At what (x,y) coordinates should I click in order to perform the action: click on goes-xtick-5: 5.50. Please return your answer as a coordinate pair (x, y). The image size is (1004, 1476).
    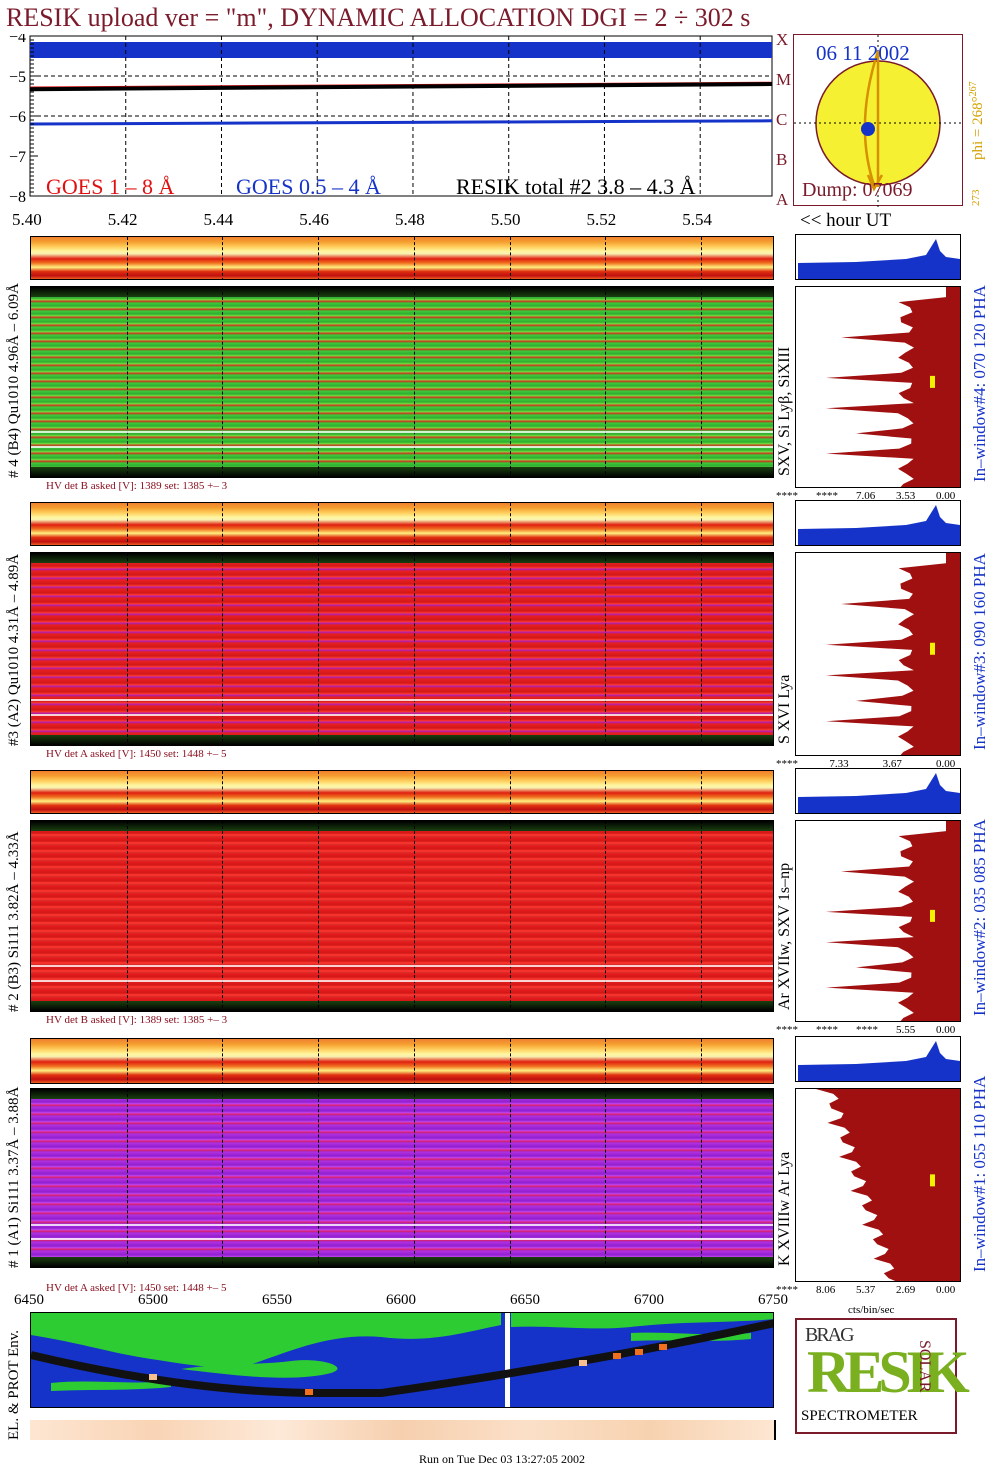
    Looking at the image, I should click on (505, 219).